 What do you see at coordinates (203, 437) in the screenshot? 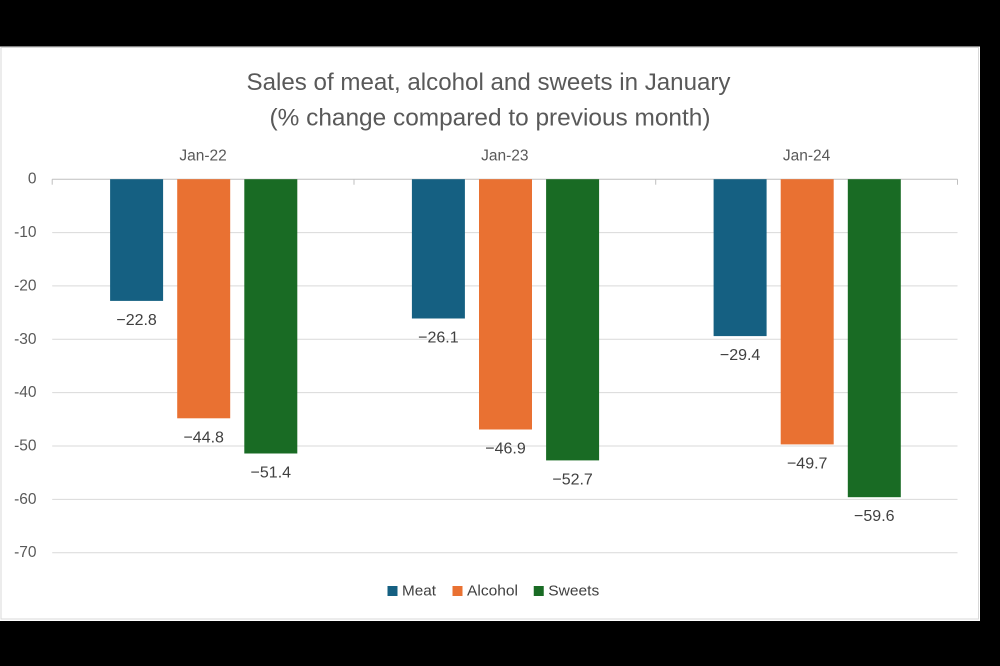
I see `svg-text: −44.8` at bounding box center [203, 437].